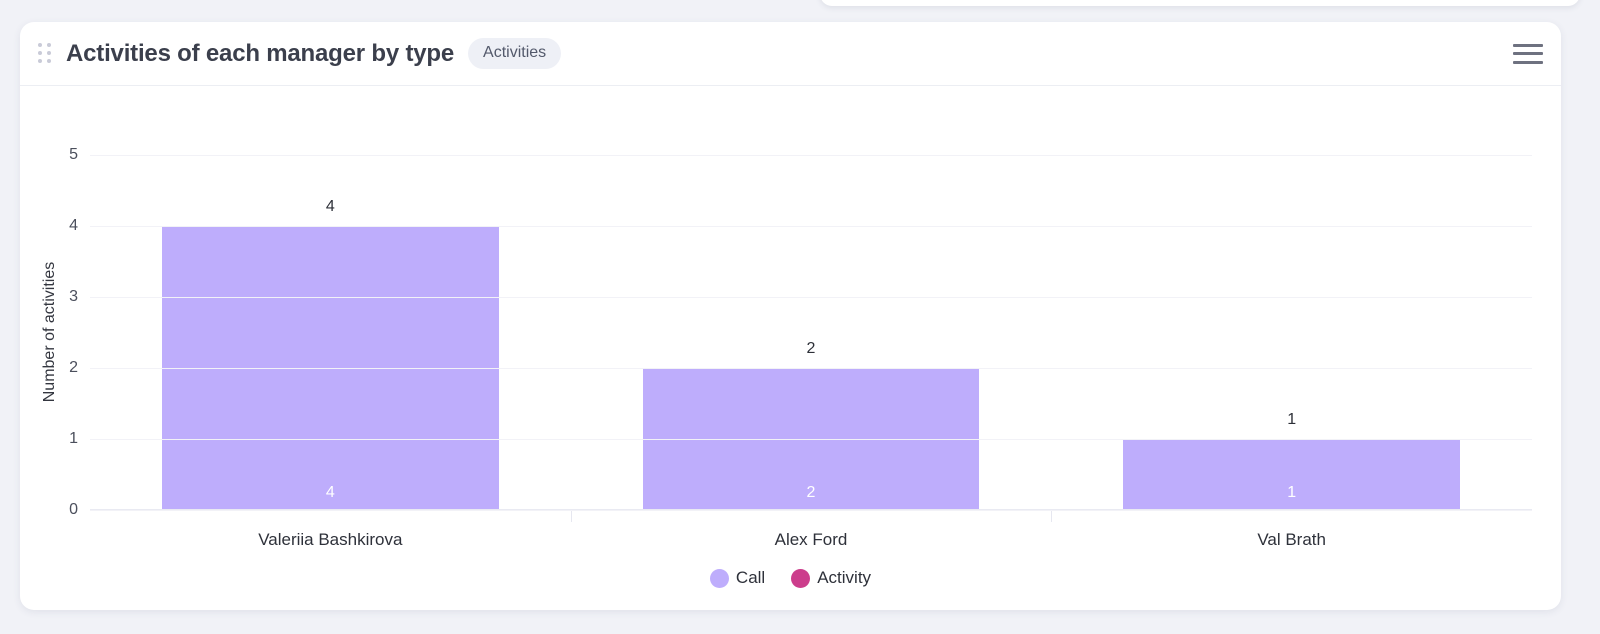  I want to click on y-tick-label: 1, so click(73, 438).